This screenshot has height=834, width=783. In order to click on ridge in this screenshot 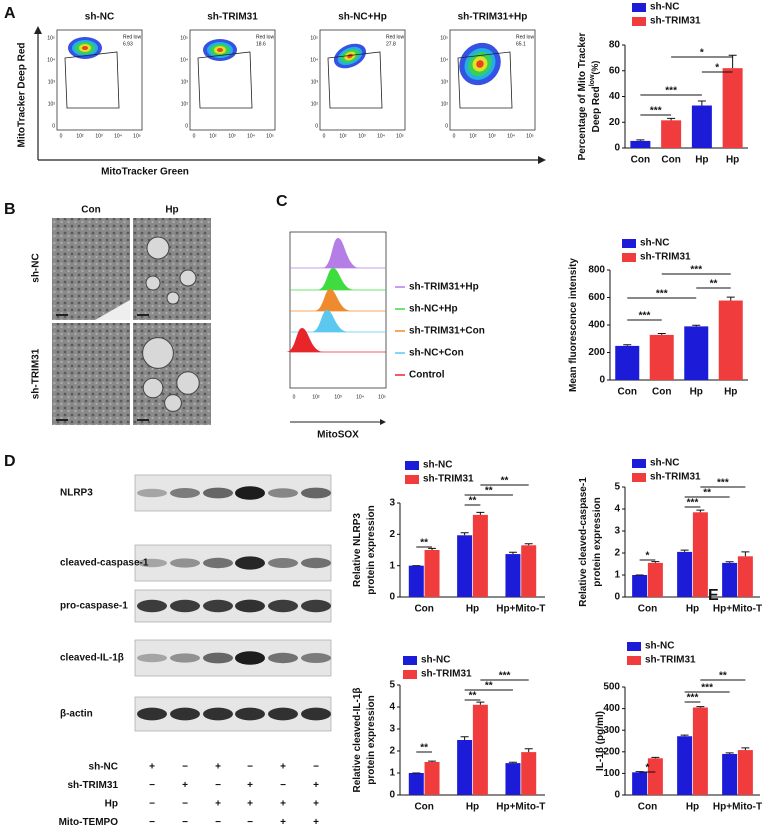, I will do `click(333, 300)`.